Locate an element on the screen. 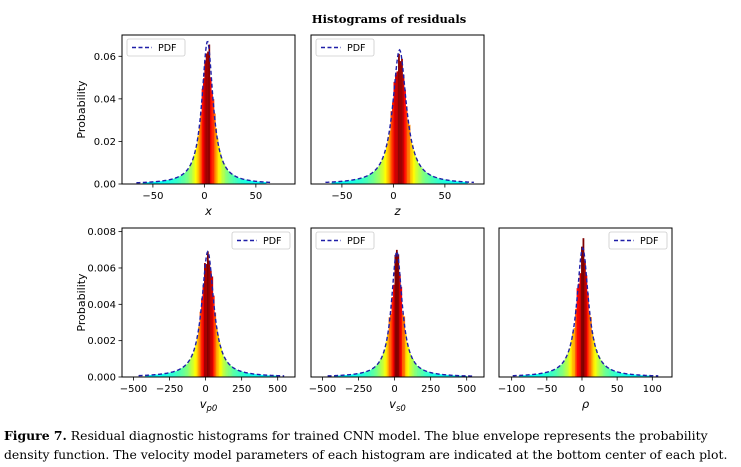 The image size is (741, 467). histogram-panel-5: −100 −50 0 50 100 ρ PDF is located at coordinates (585, 319).